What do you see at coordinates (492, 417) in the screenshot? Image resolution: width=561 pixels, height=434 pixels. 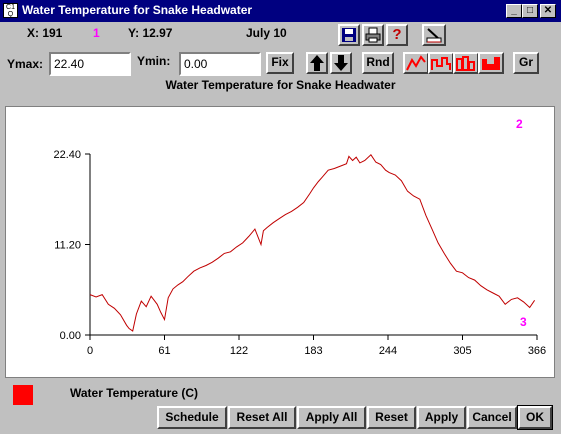 I see `cancel-button: Cancel` at bounding box center [492, 417].